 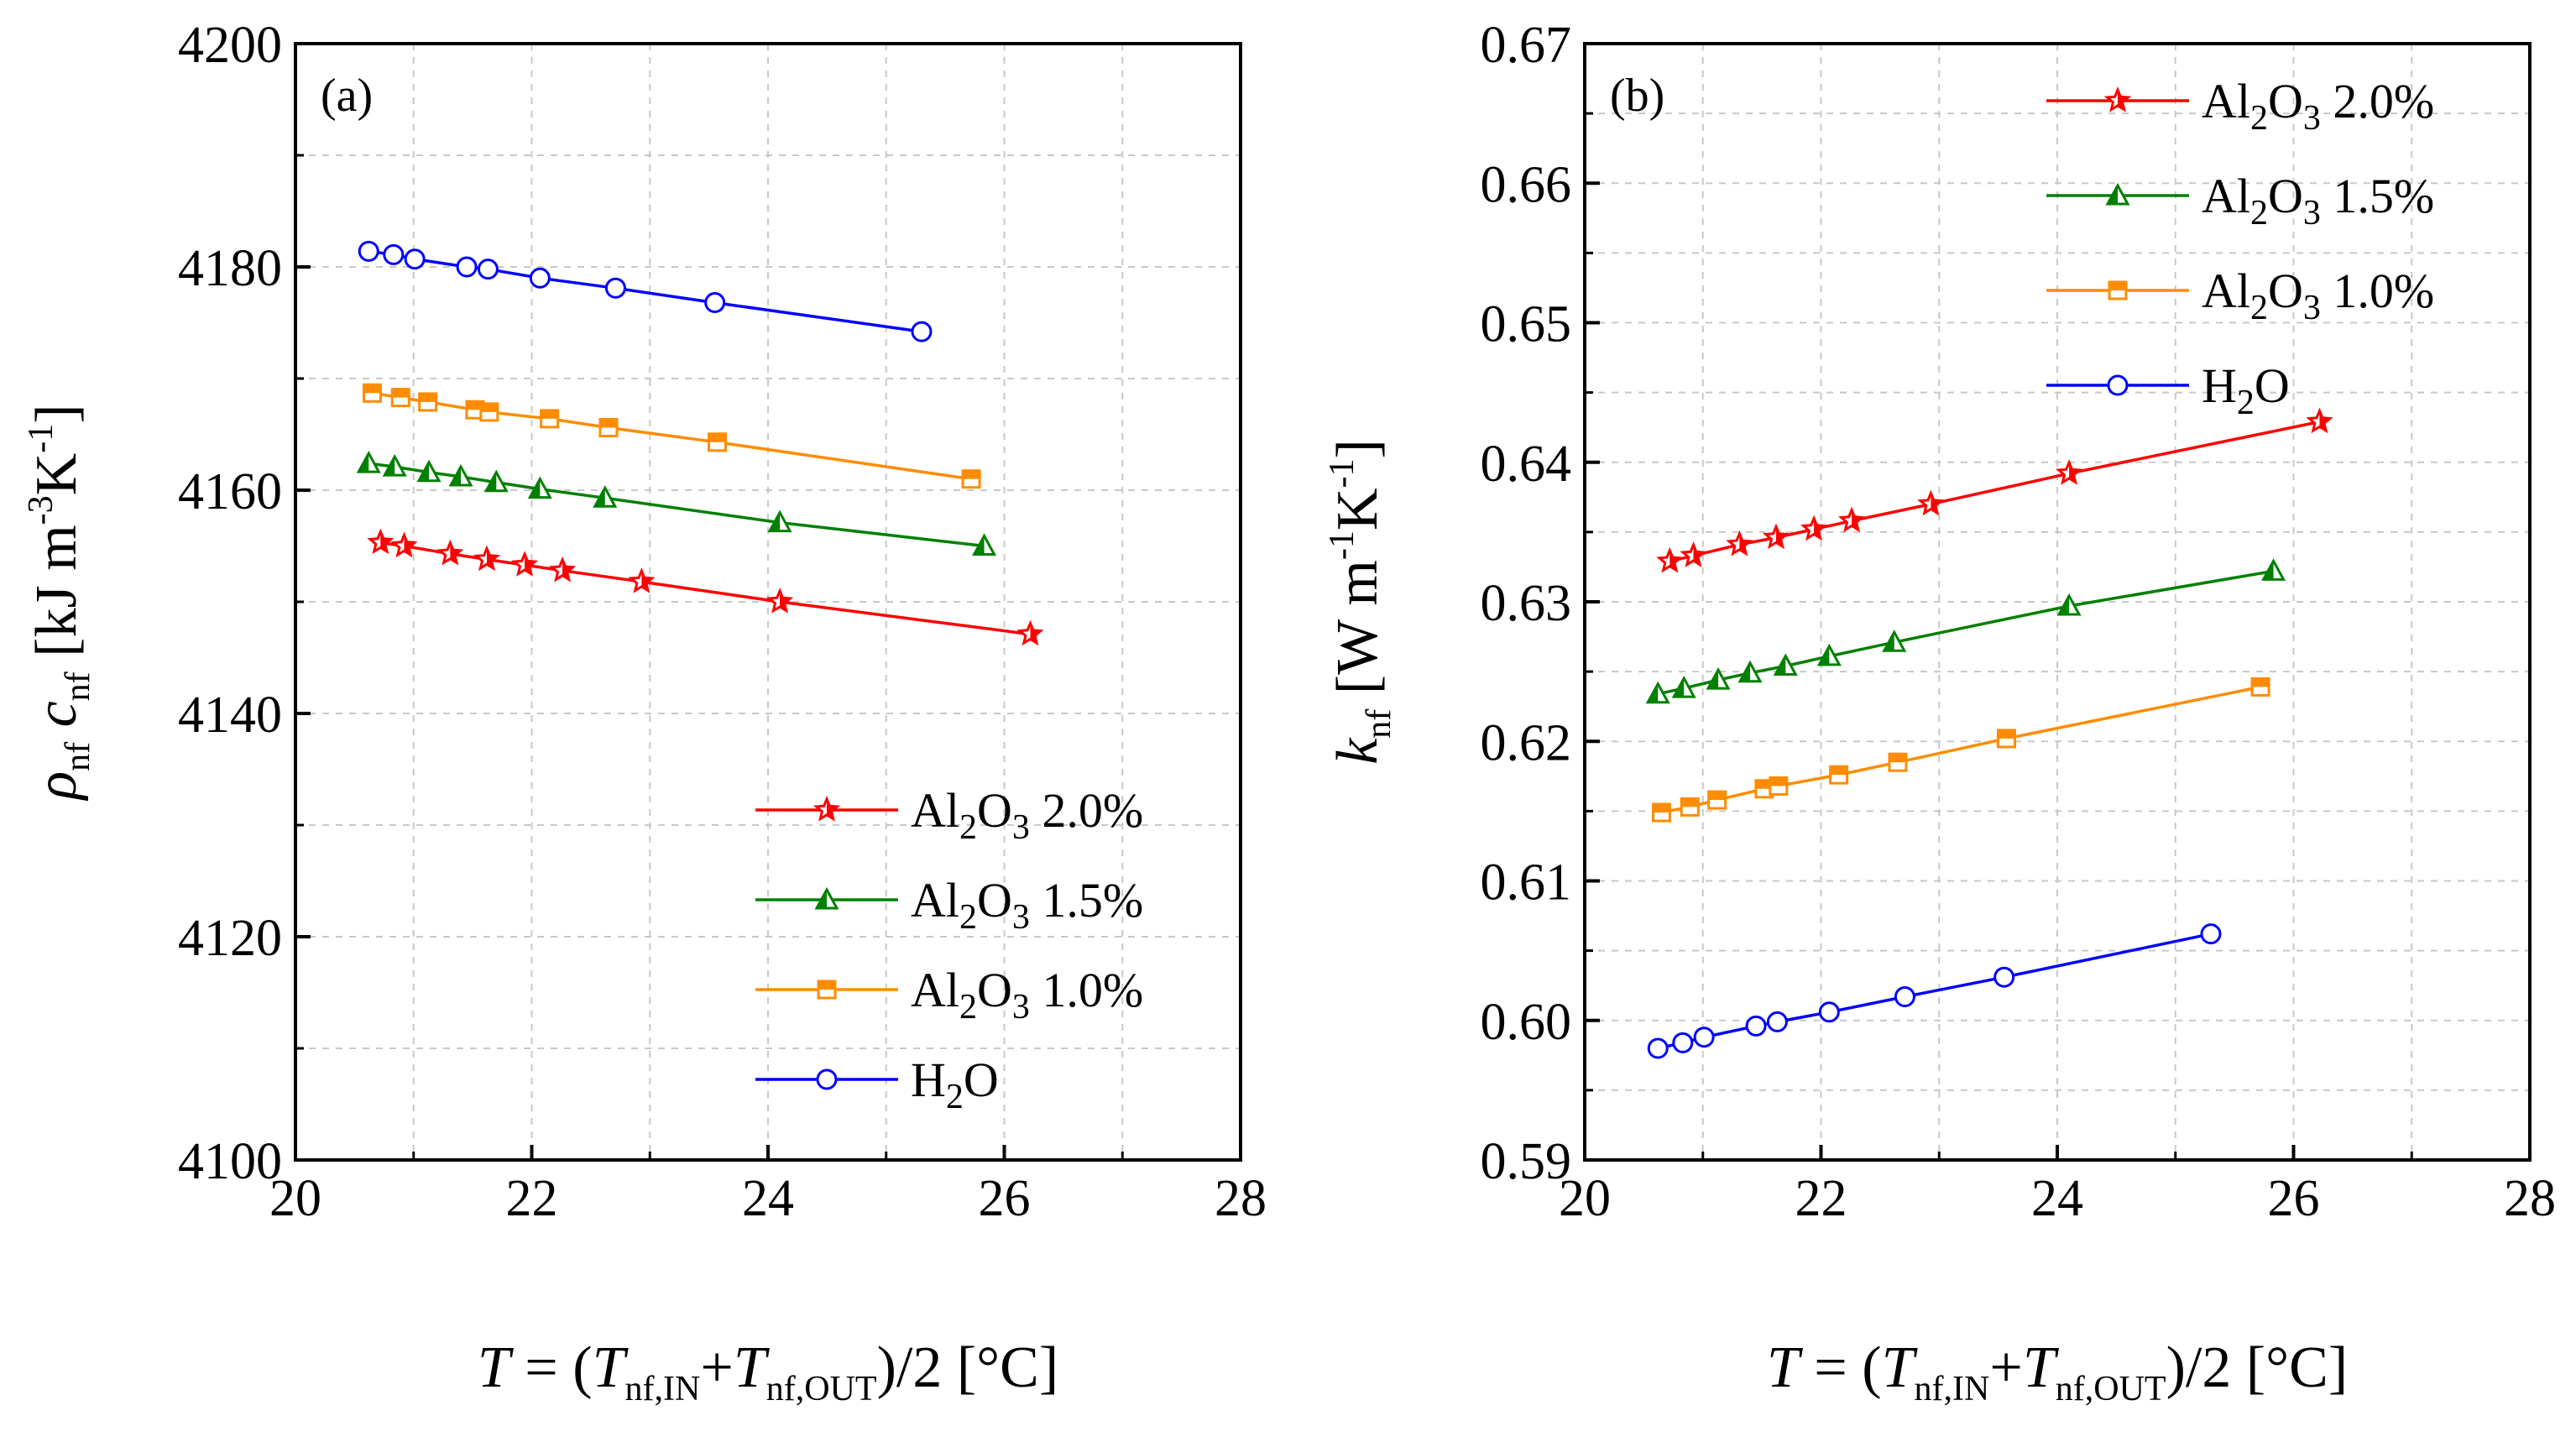 I want to click on legend-pct: 2.0%, so click(x=2377, y=101).